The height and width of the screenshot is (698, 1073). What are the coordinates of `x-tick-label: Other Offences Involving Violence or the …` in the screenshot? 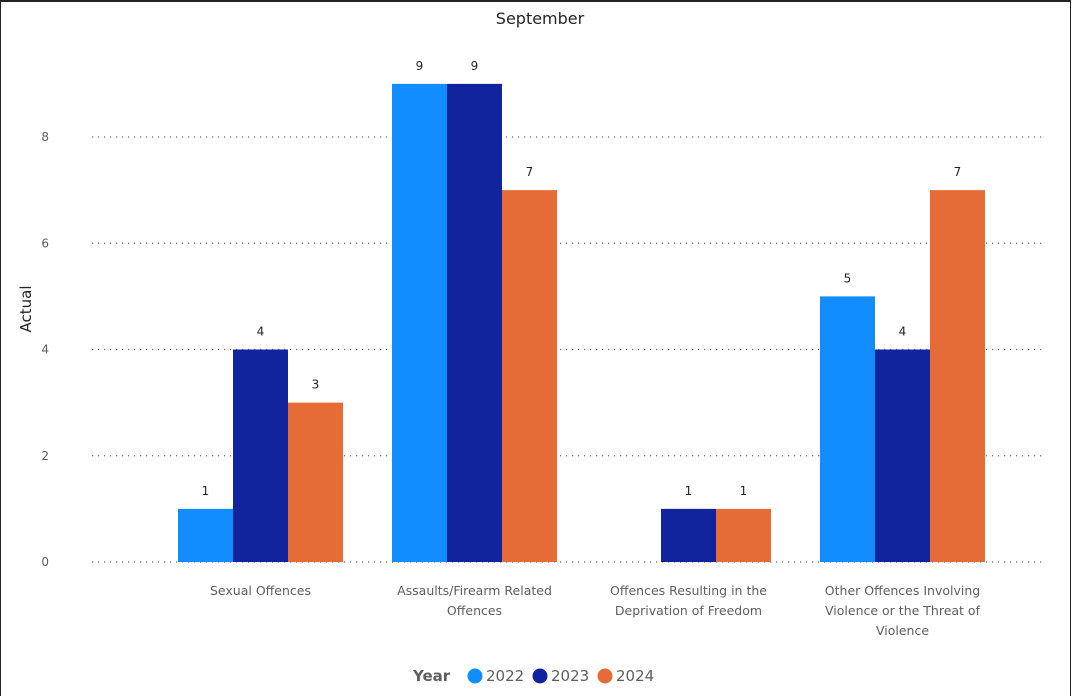 It's located at (903, 610).